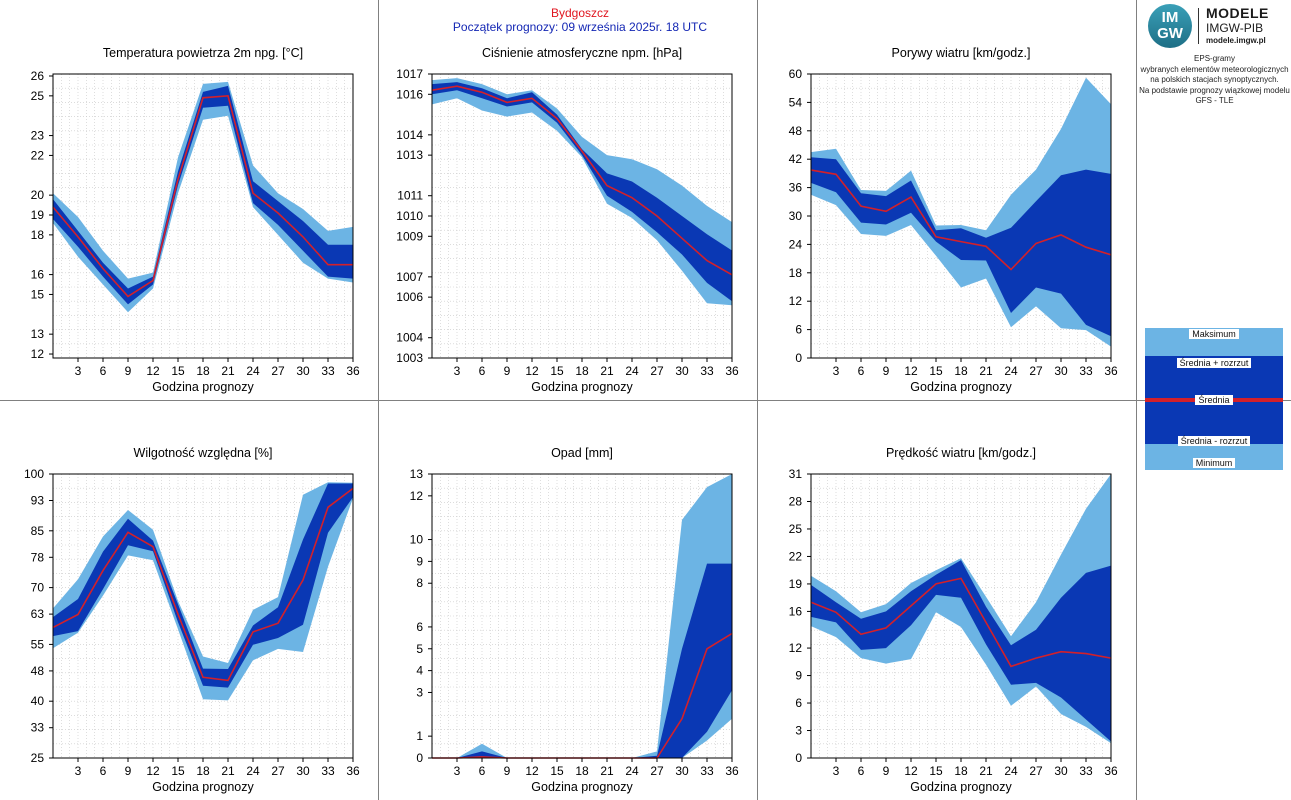 This screenshot has height=800, width=1291. I want to click on y-tick-label: 42, so click(796, 159).